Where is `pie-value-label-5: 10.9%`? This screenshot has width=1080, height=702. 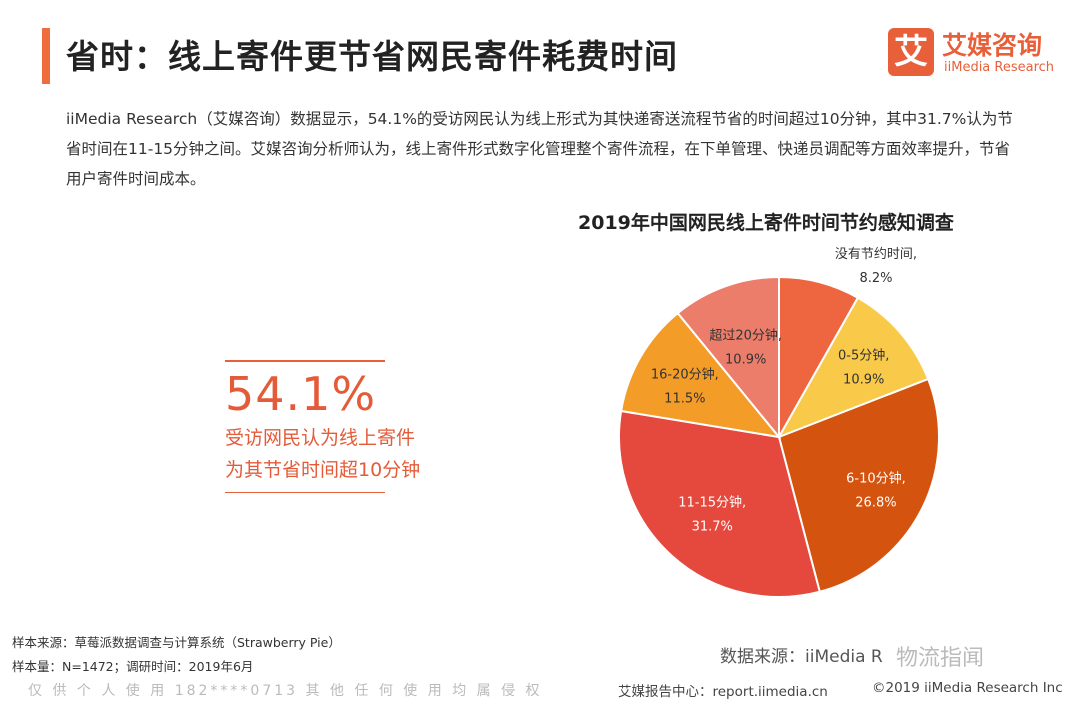
pie-value-label-5: 10.9% is located at coordinates (745, 360).